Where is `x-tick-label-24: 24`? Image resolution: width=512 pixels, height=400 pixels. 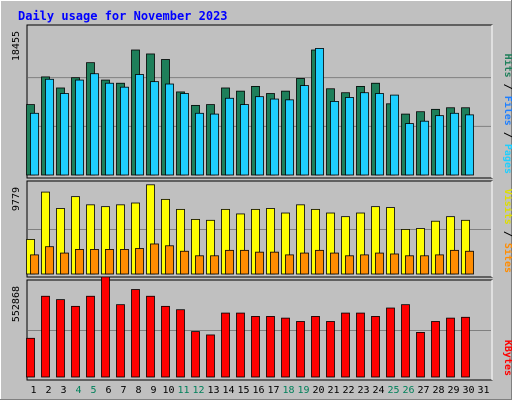
x-tick-label-24: 24 is located at coordinates (378, 390).